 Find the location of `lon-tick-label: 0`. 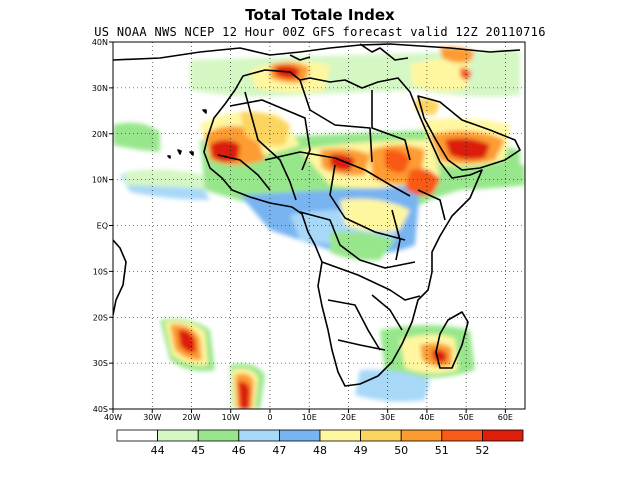

lon-tick-label: 0 is located at coordinates (269, 417).